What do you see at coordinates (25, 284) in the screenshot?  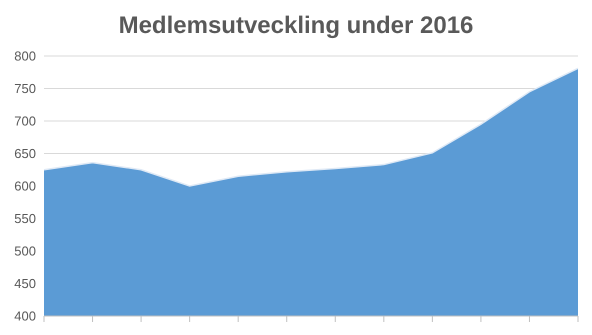 I see `y-tick-label: 450` at bounding box center [25, 284].